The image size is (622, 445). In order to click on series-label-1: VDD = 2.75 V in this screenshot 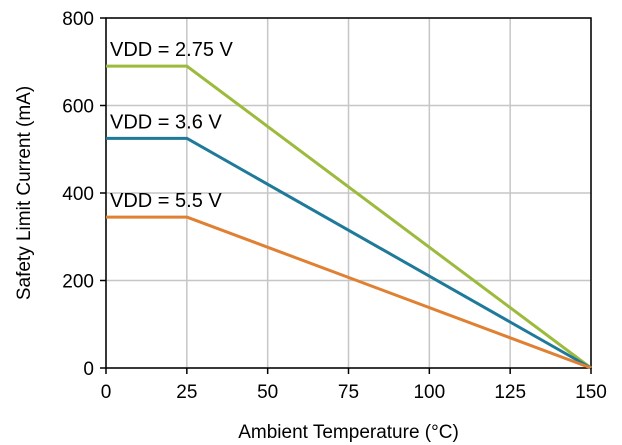, I will do `click(172, 50)`.